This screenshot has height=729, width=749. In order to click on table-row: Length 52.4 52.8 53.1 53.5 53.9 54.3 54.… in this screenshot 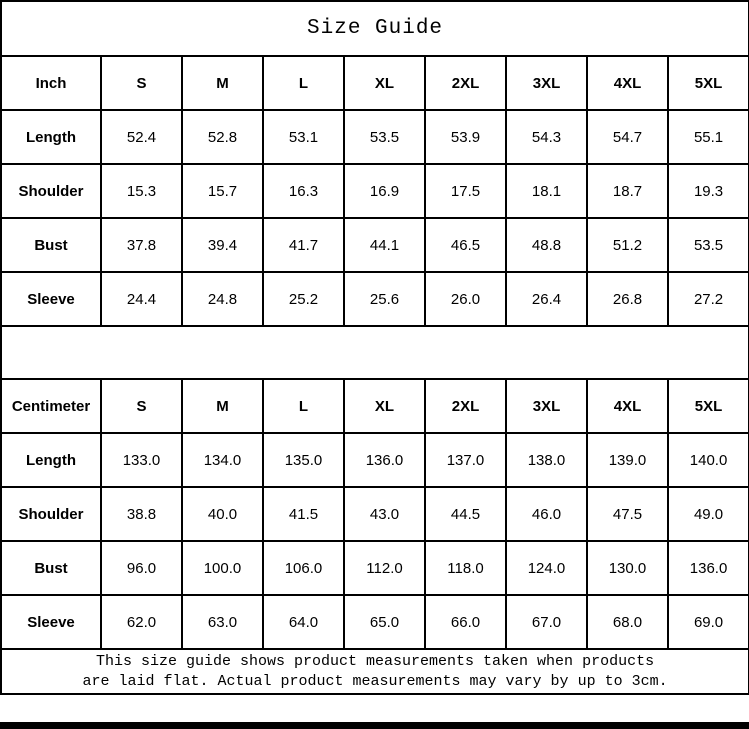, I will do `click(374, 137)`.